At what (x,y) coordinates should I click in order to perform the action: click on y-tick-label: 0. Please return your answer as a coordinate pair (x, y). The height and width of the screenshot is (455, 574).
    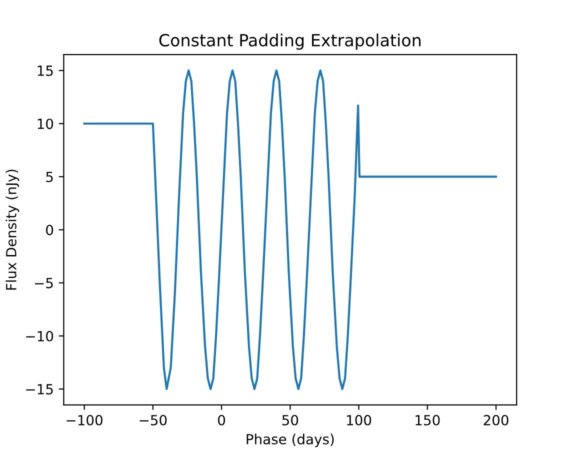
    Looking at the image, I should click on (50, 230).